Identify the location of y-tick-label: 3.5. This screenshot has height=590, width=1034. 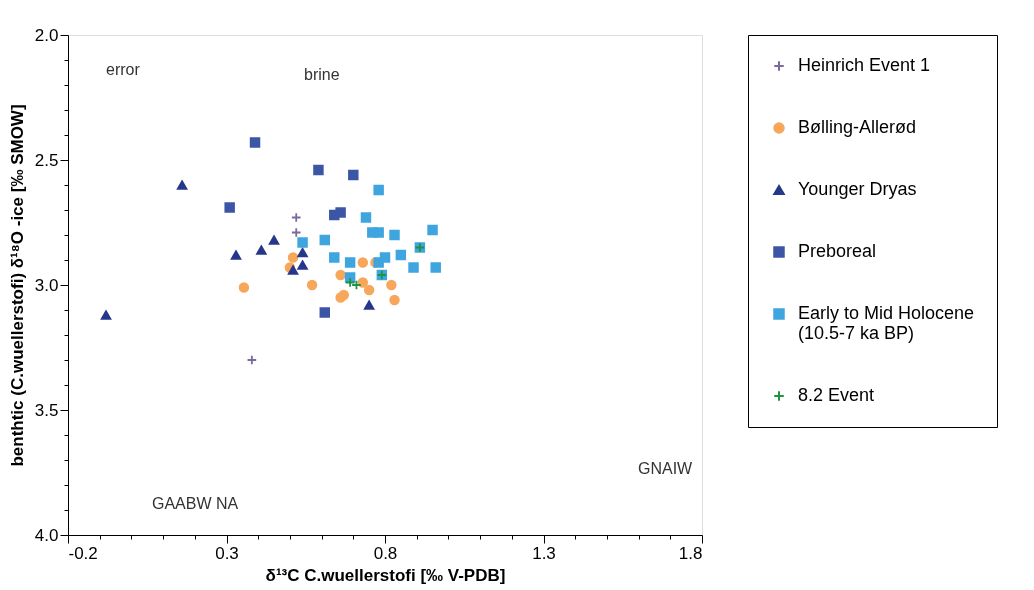
(46, 410).